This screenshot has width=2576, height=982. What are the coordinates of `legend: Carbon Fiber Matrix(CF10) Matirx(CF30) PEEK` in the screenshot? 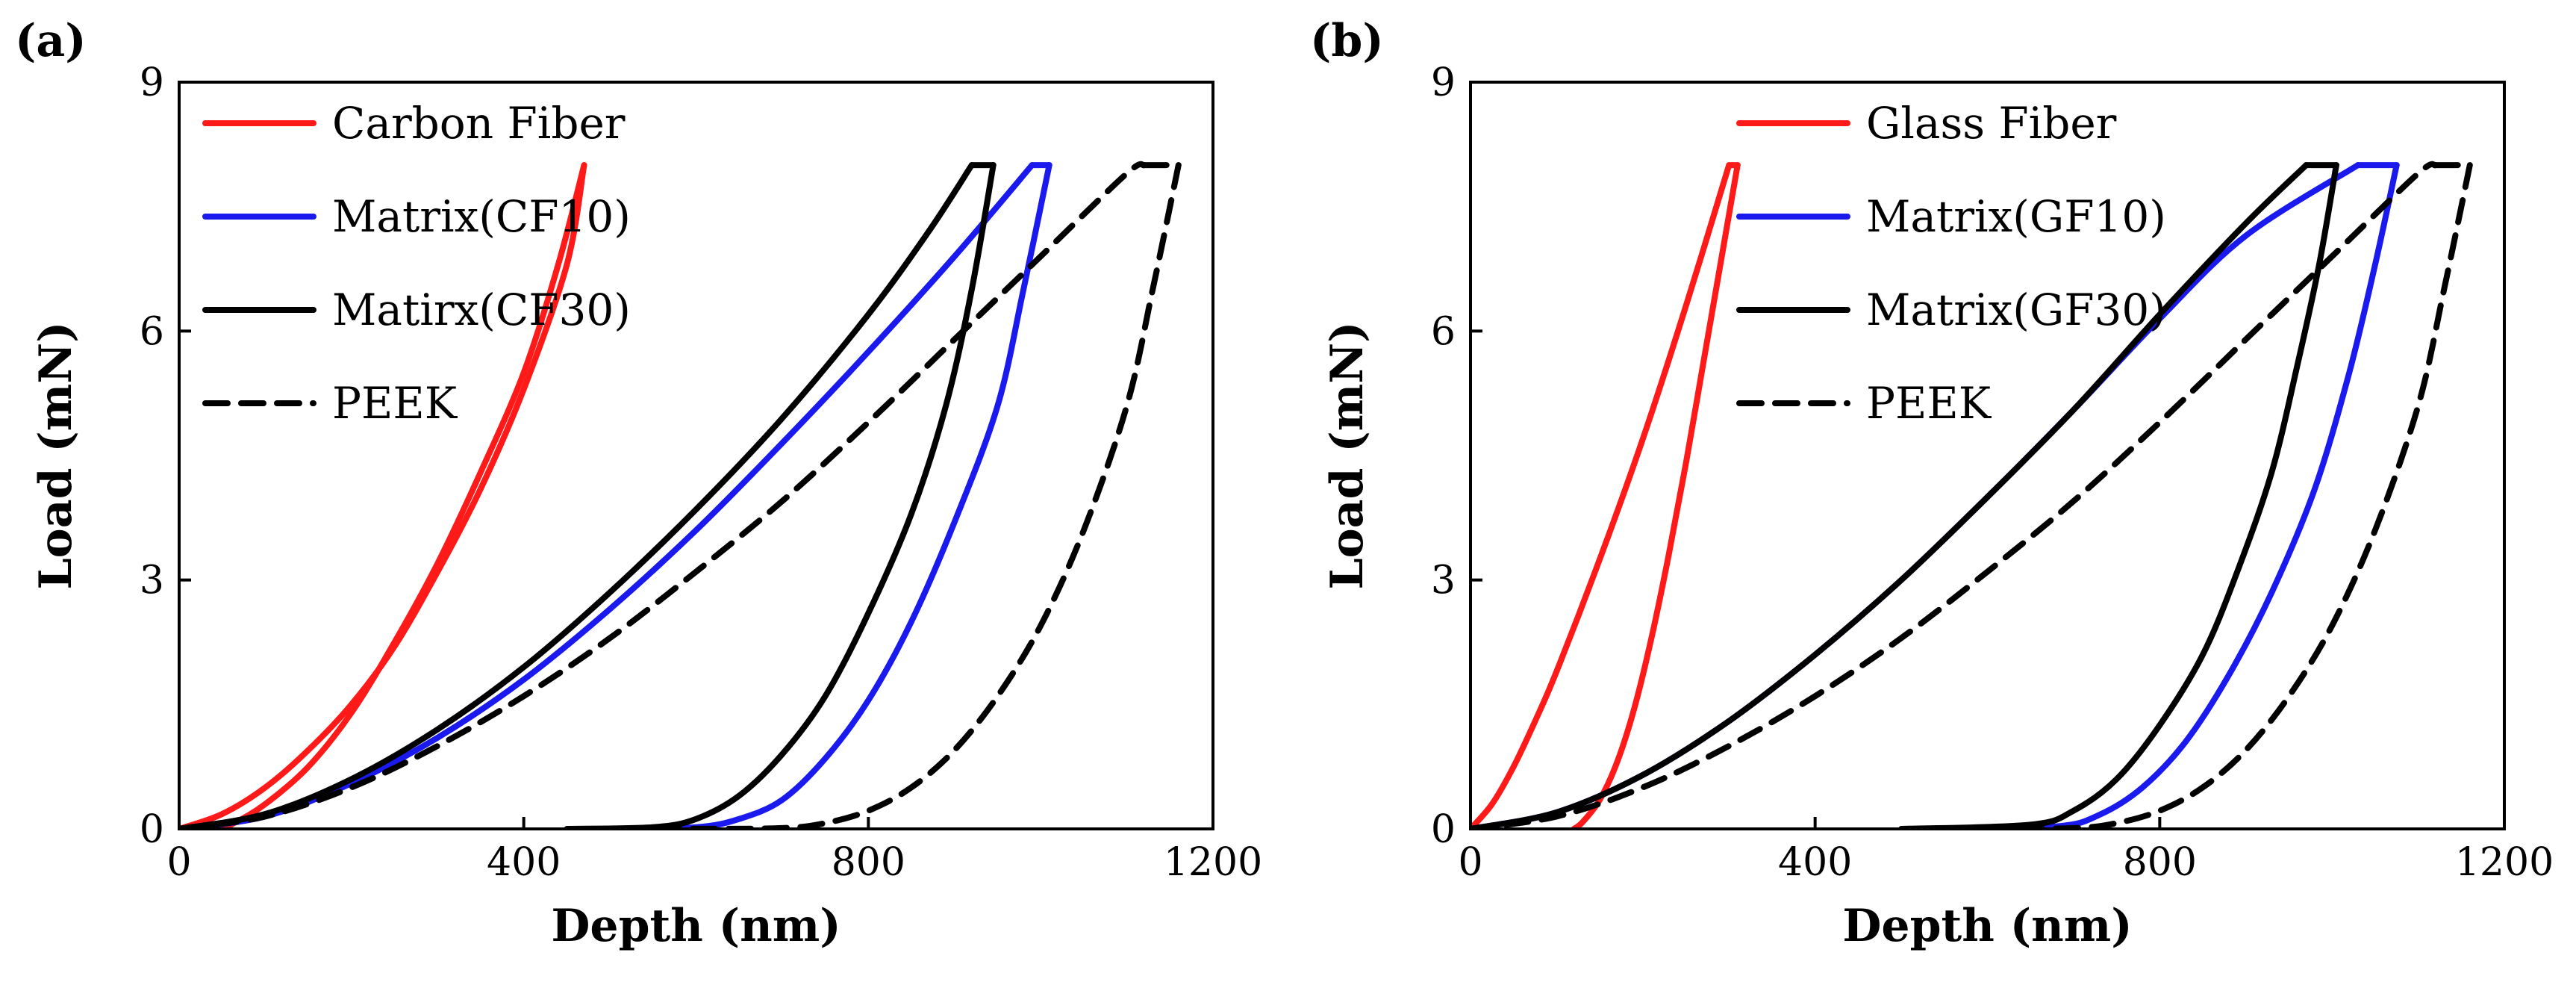 It's located at (417, 264).